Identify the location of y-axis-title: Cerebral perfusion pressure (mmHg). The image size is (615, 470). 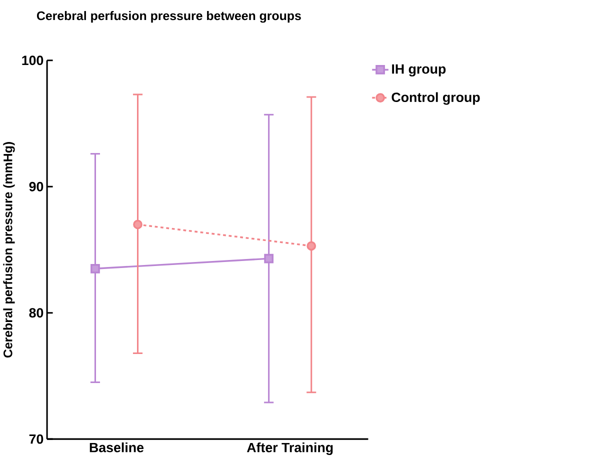
(9, 250).